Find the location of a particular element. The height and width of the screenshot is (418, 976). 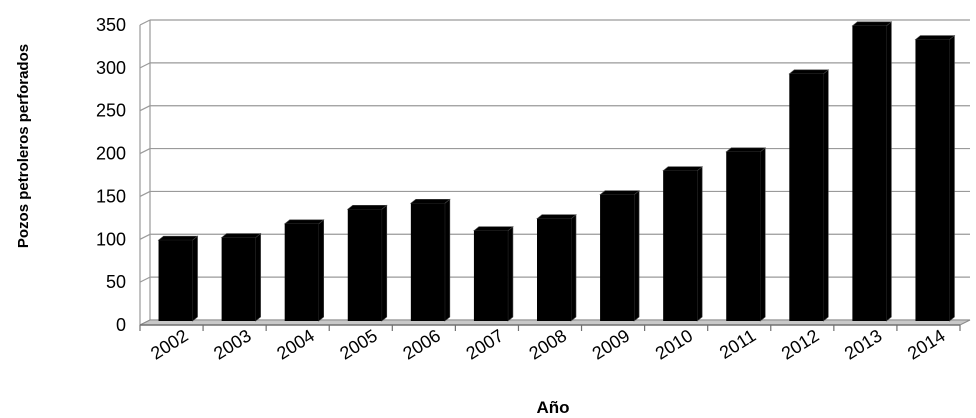

x-tick-label: 2006 is located at coordinates (421, 344).